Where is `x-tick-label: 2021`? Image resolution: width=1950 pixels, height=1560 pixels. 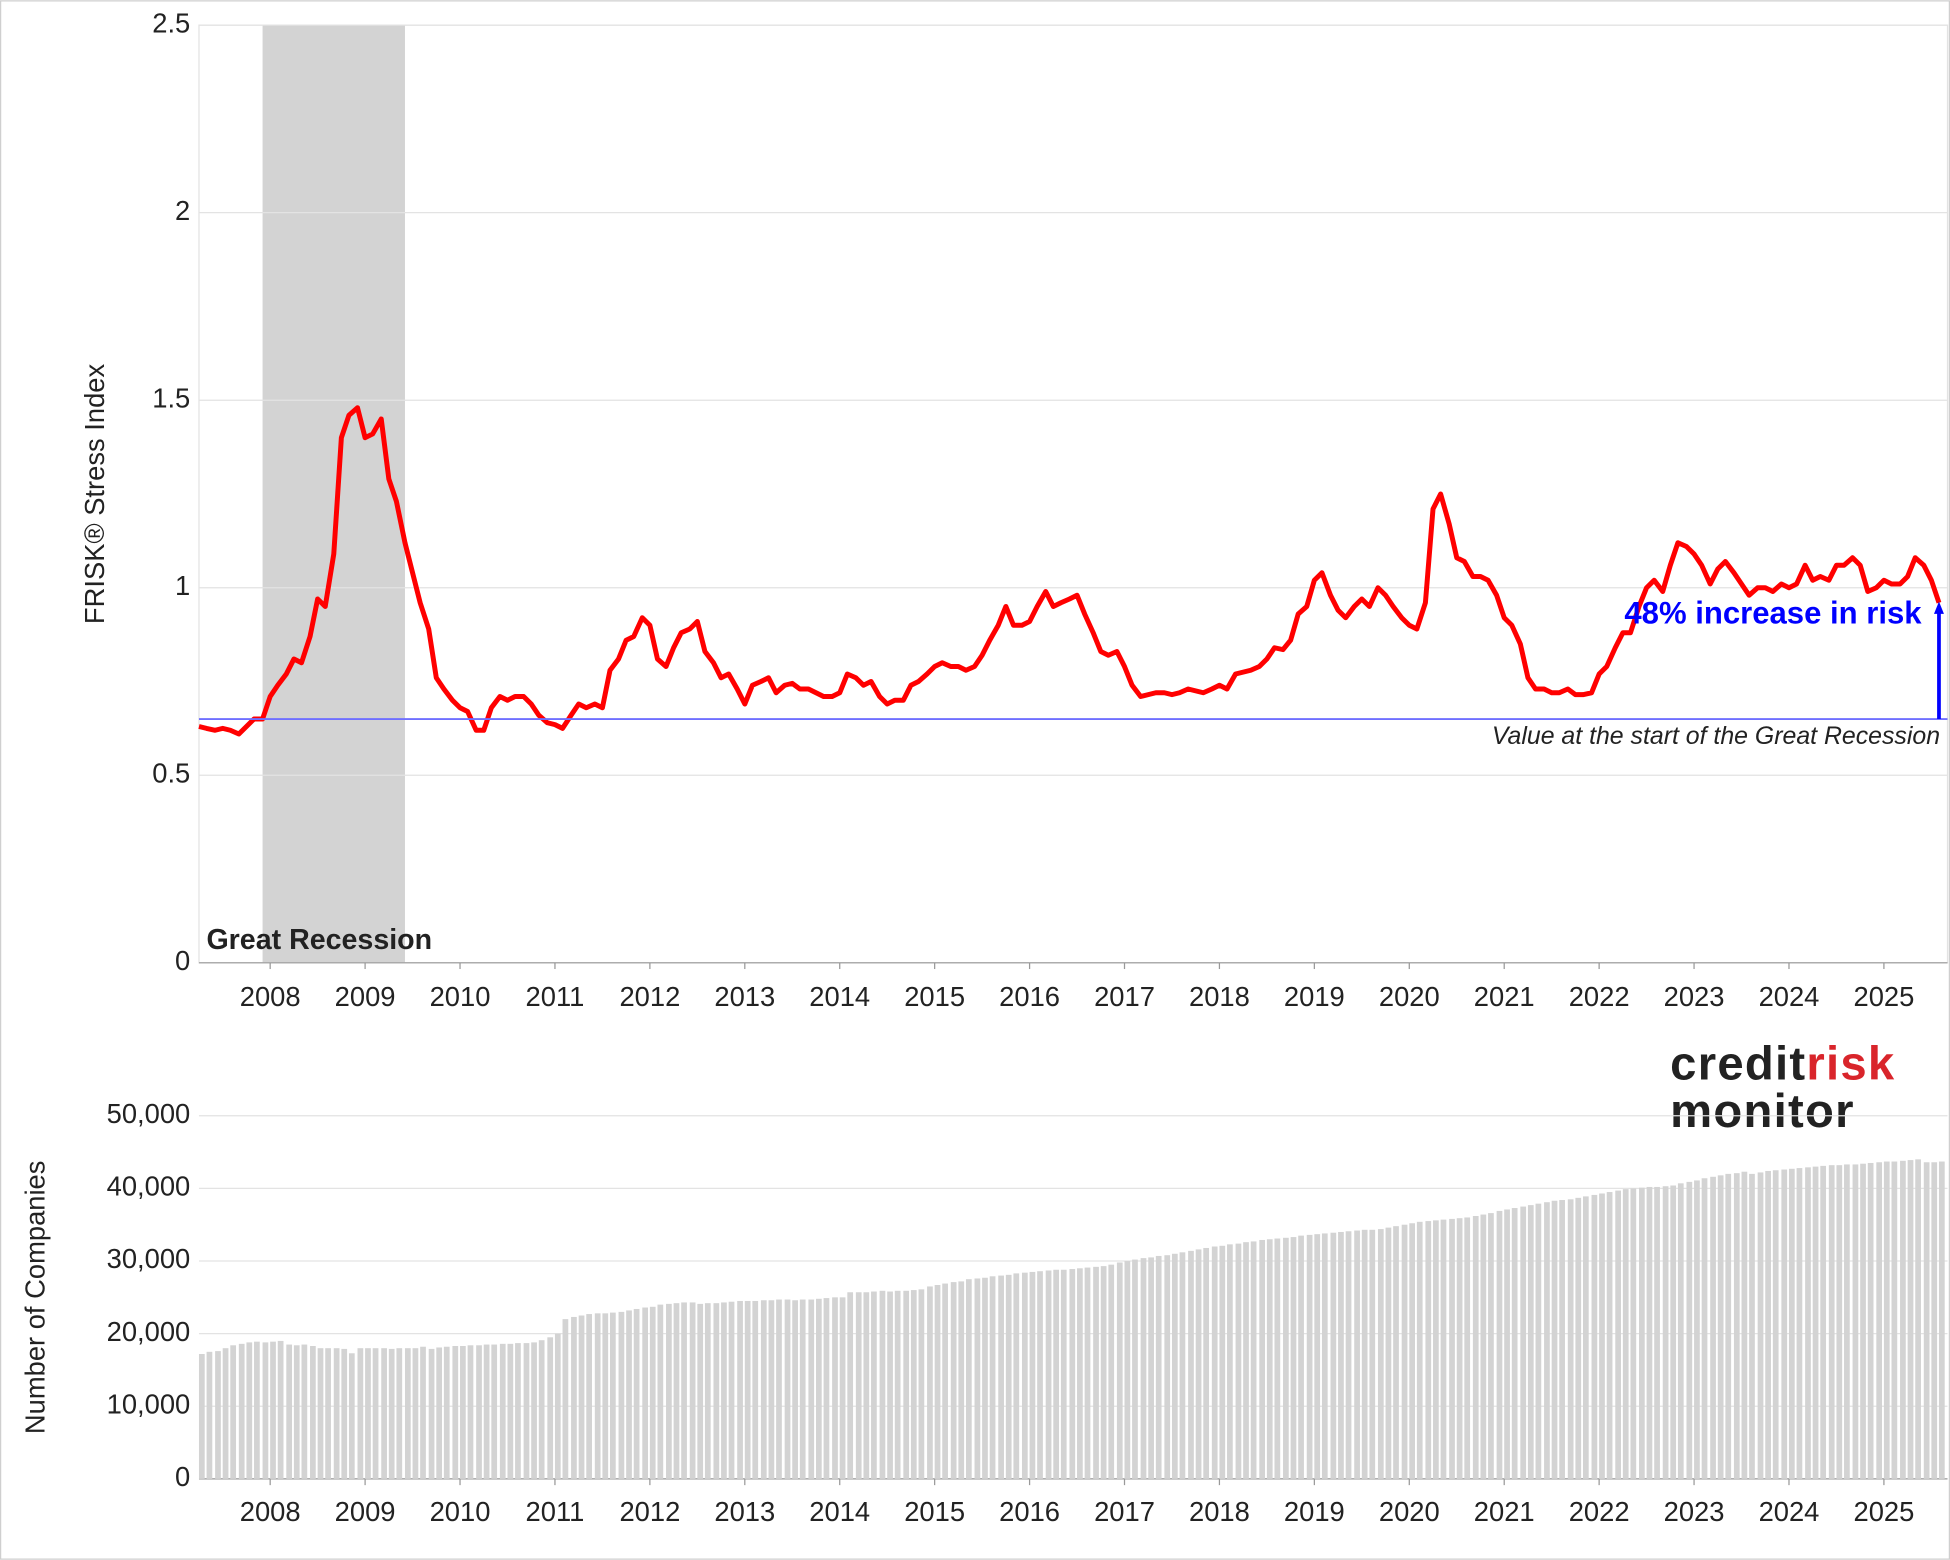 x-tick-label: 2021 is located at coordinates (1504, 1511).